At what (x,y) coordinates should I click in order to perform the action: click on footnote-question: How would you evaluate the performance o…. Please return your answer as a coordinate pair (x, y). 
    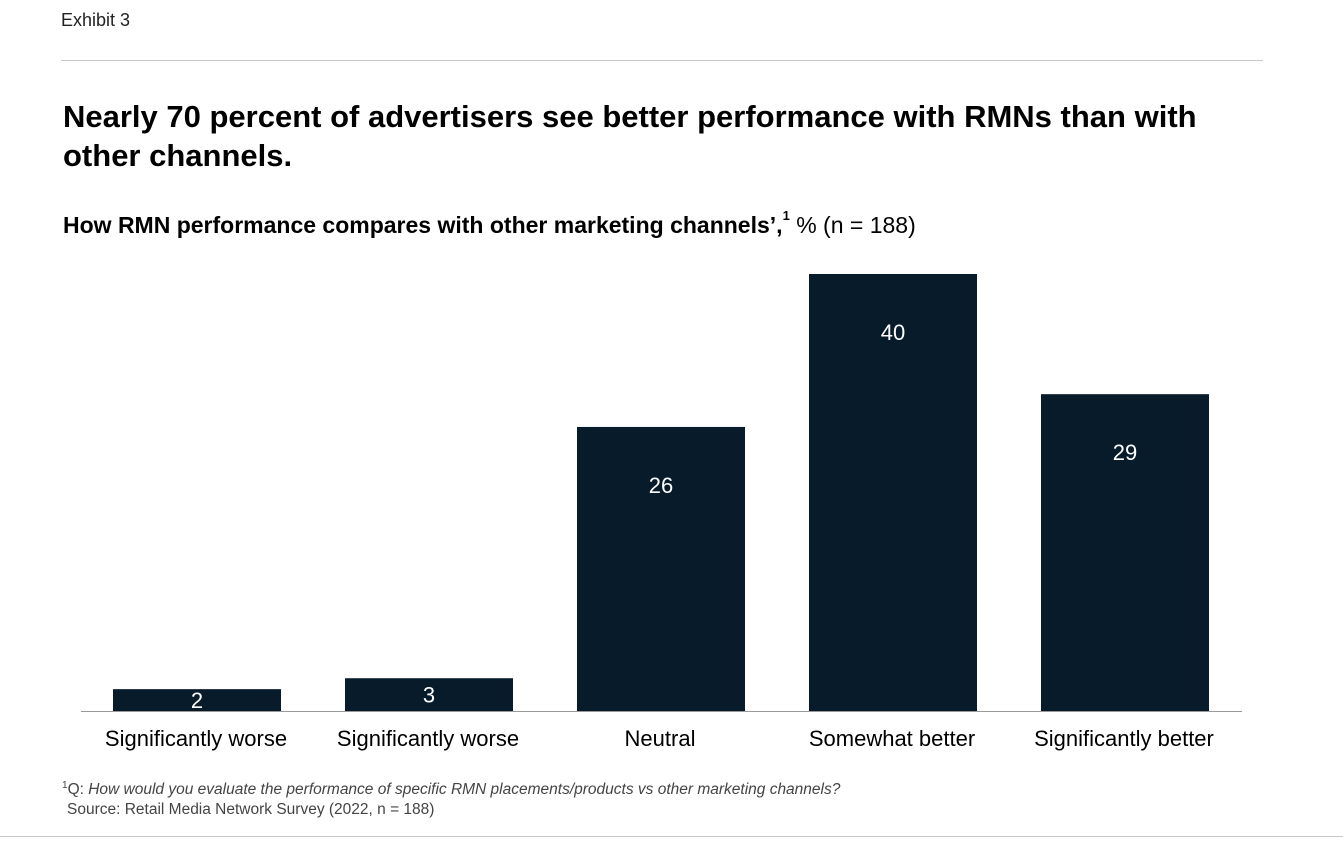
    Looking at the image, I should click on (464, 789).